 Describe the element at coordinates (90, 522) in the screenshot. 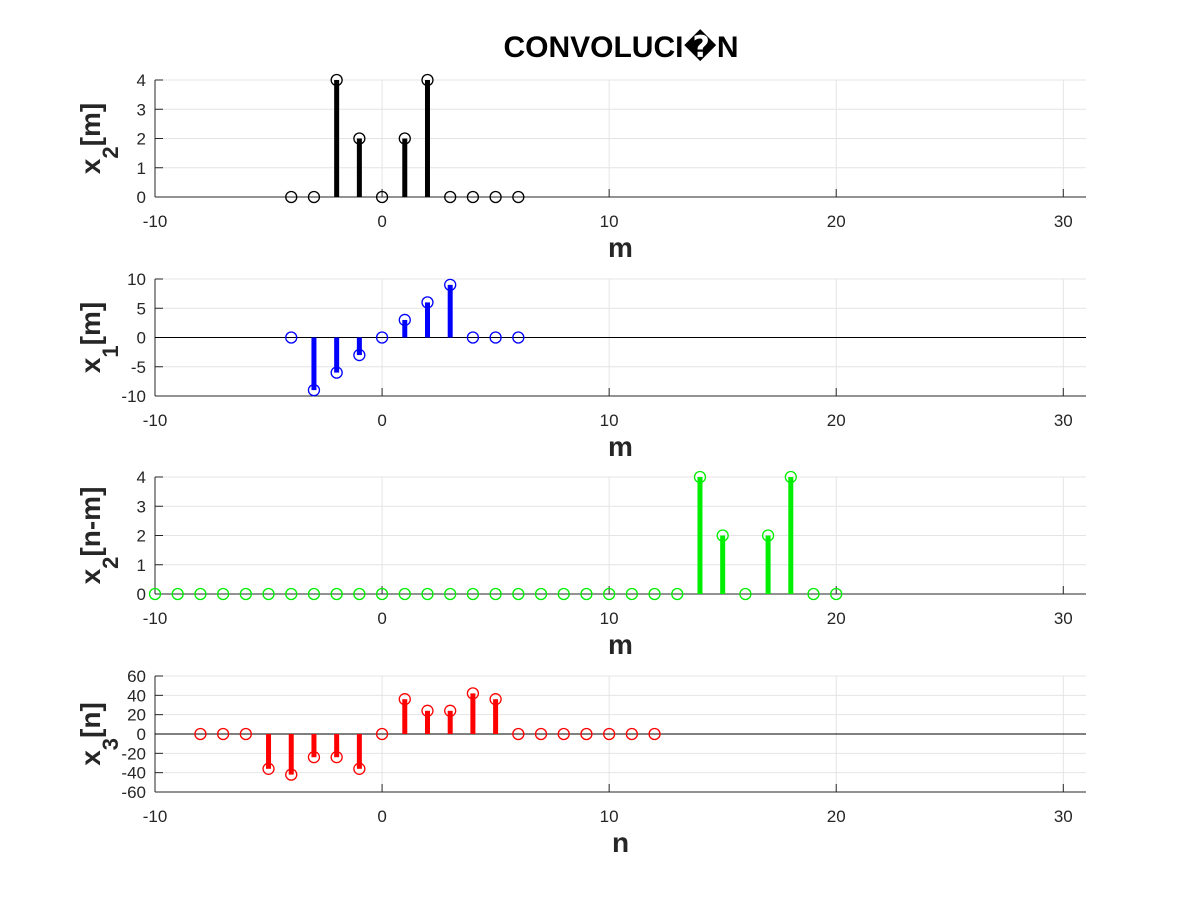

I see `y-axis-label-suffix: [n-m]` at that location.